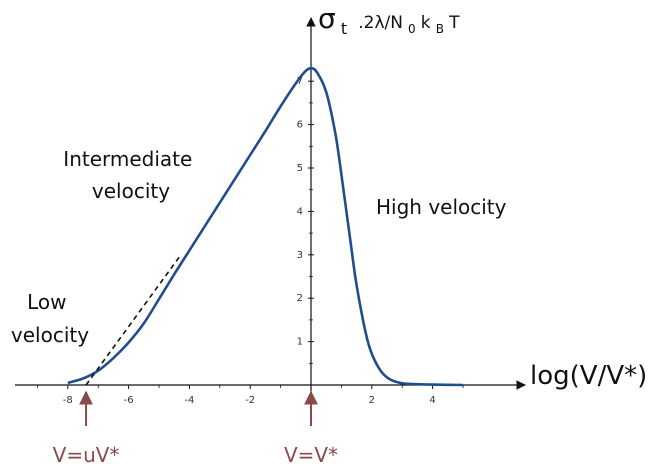  Describe the element at coordinates (440, 29) in the screenshot. I see `y-axis-label-k-sub: B` at that location.